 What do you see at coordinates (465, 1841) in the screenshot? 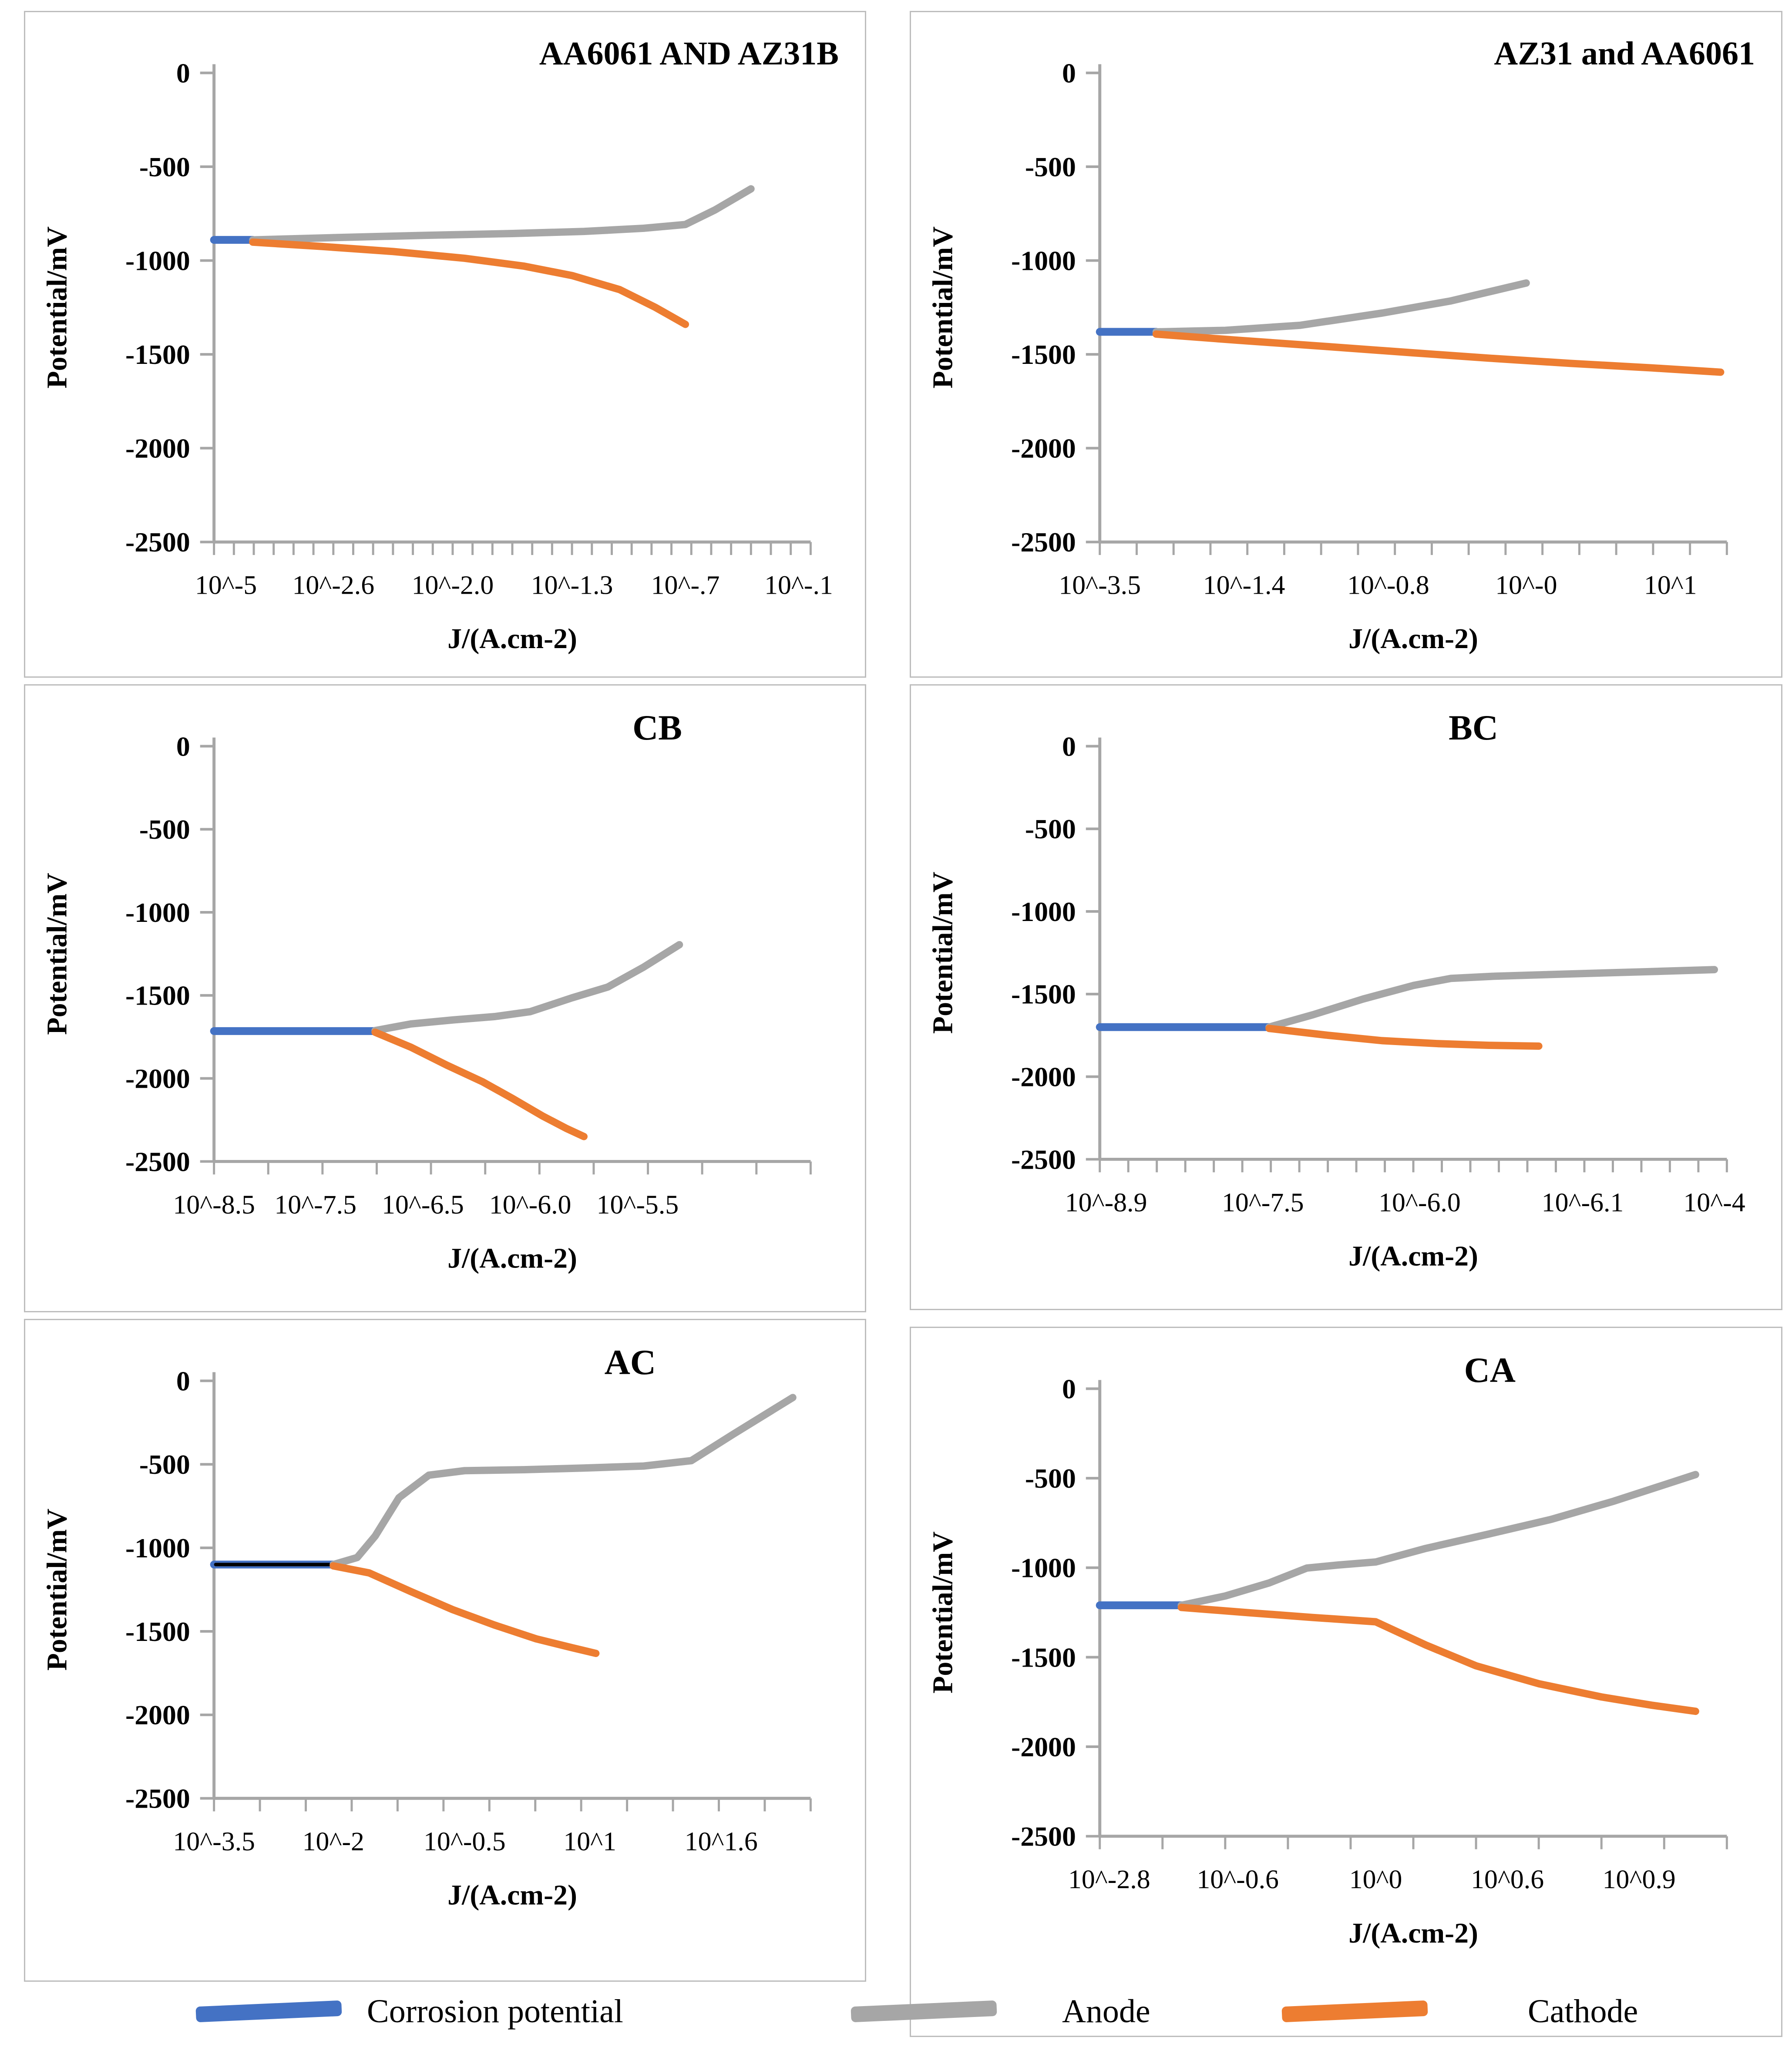
I see `x-tick-label: 10^-0.5` at bounding box center [465, 1841].